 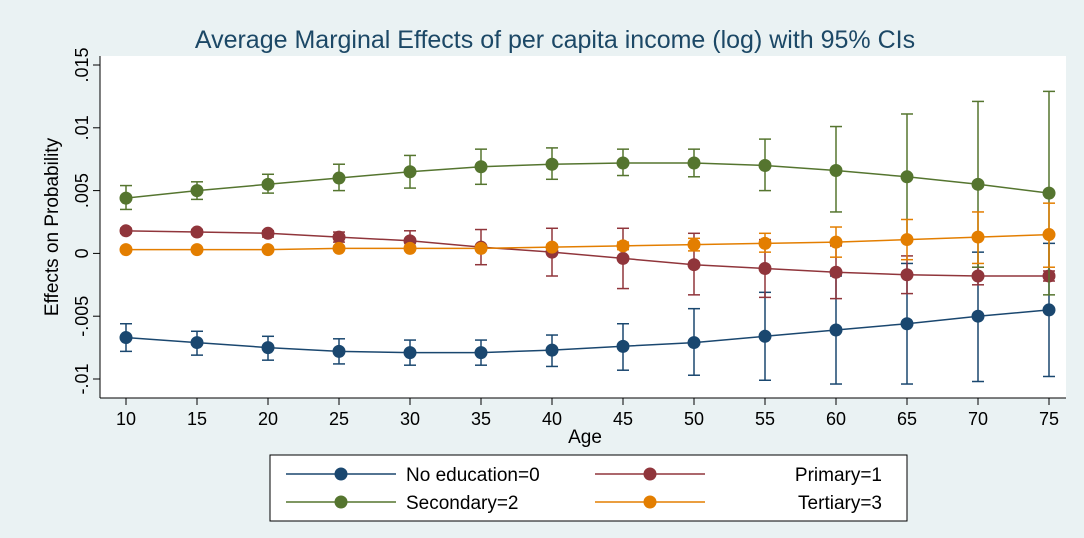 I want to click on legend-item: Primary=1, so click(x=738, y=475).